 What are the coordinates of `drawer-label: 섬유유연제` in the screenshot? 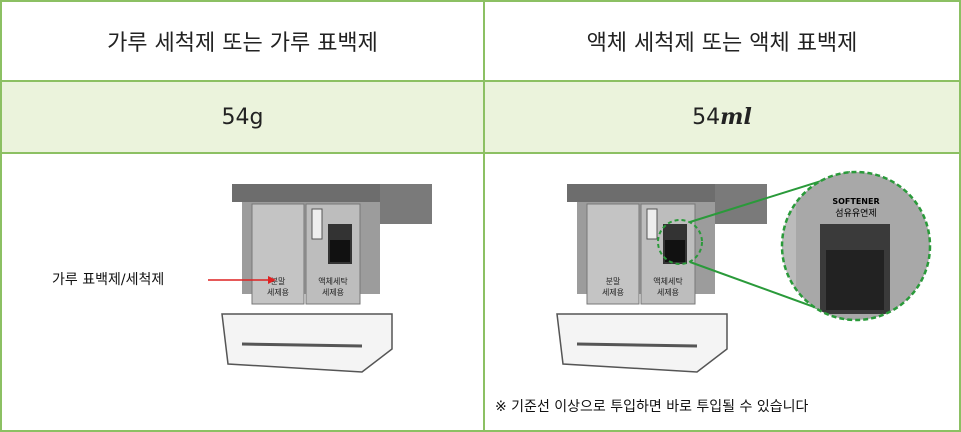 It's located at (855, 213).